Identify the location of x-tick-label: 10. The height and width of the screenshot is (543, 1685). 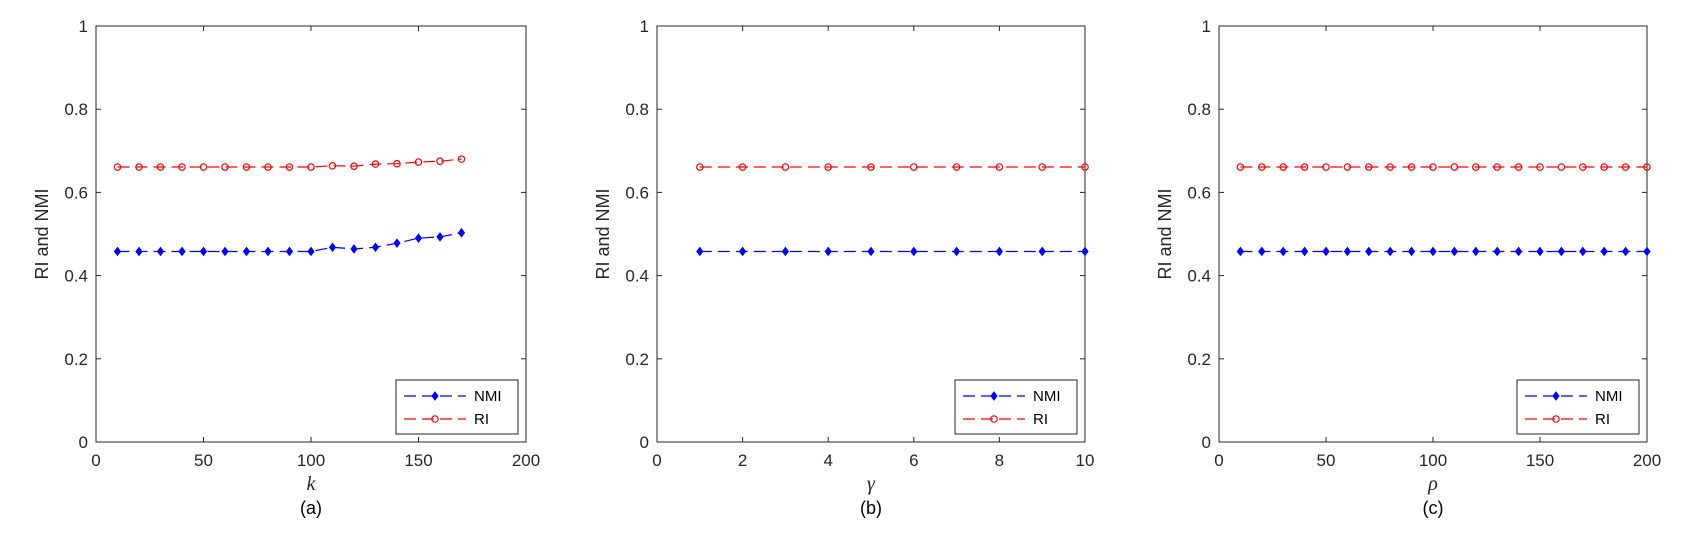
(1085, 460).